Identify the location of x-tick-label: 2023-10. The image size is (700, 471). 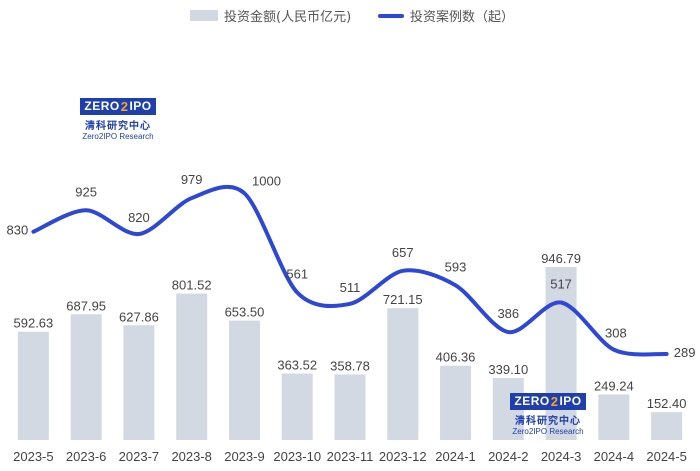
(297, 456).